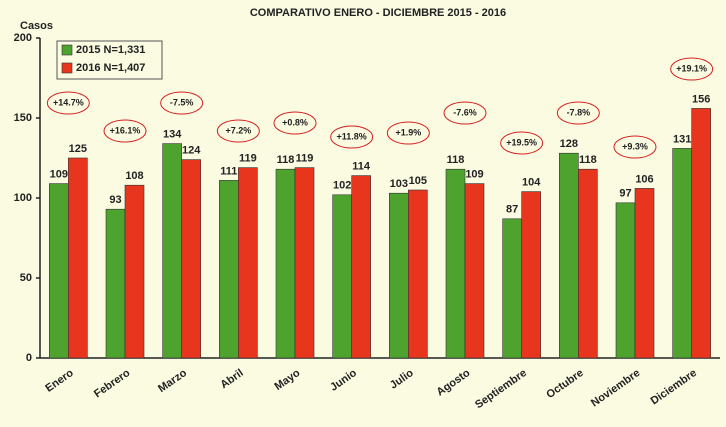 This screenshot has height=427, width=726. Describe the element at coordinates (564, 384) in the screenshot. I see `x-tick-label: Octubre` at that location.